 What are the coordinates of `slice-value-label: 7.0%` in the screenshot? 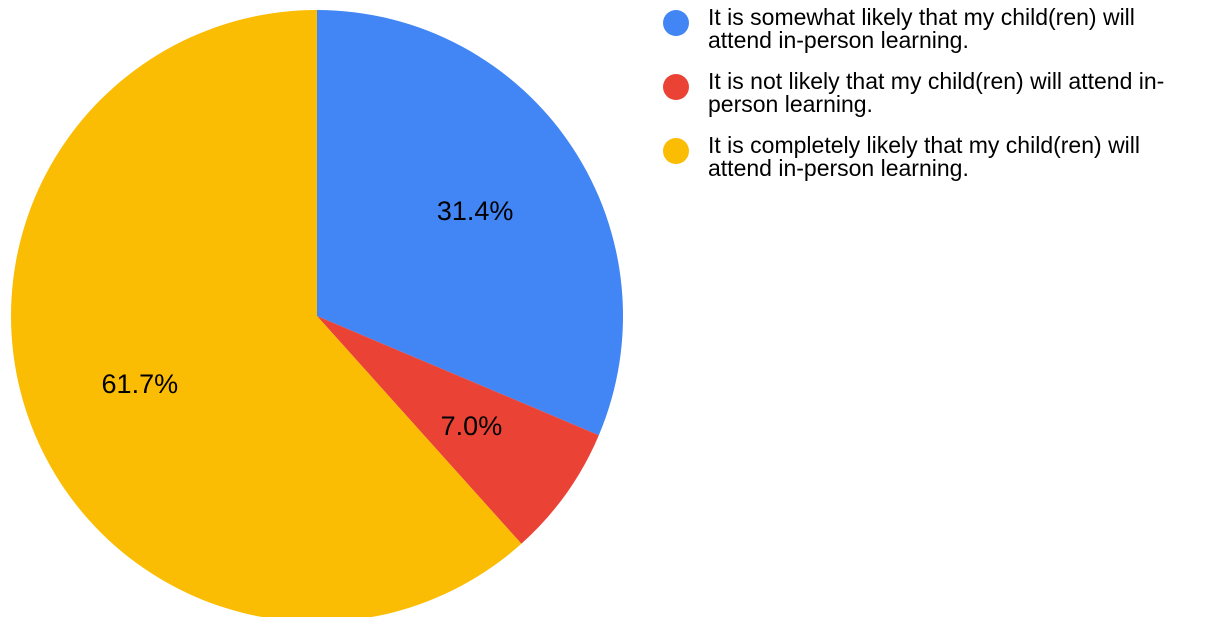 It's located at (472, 426).